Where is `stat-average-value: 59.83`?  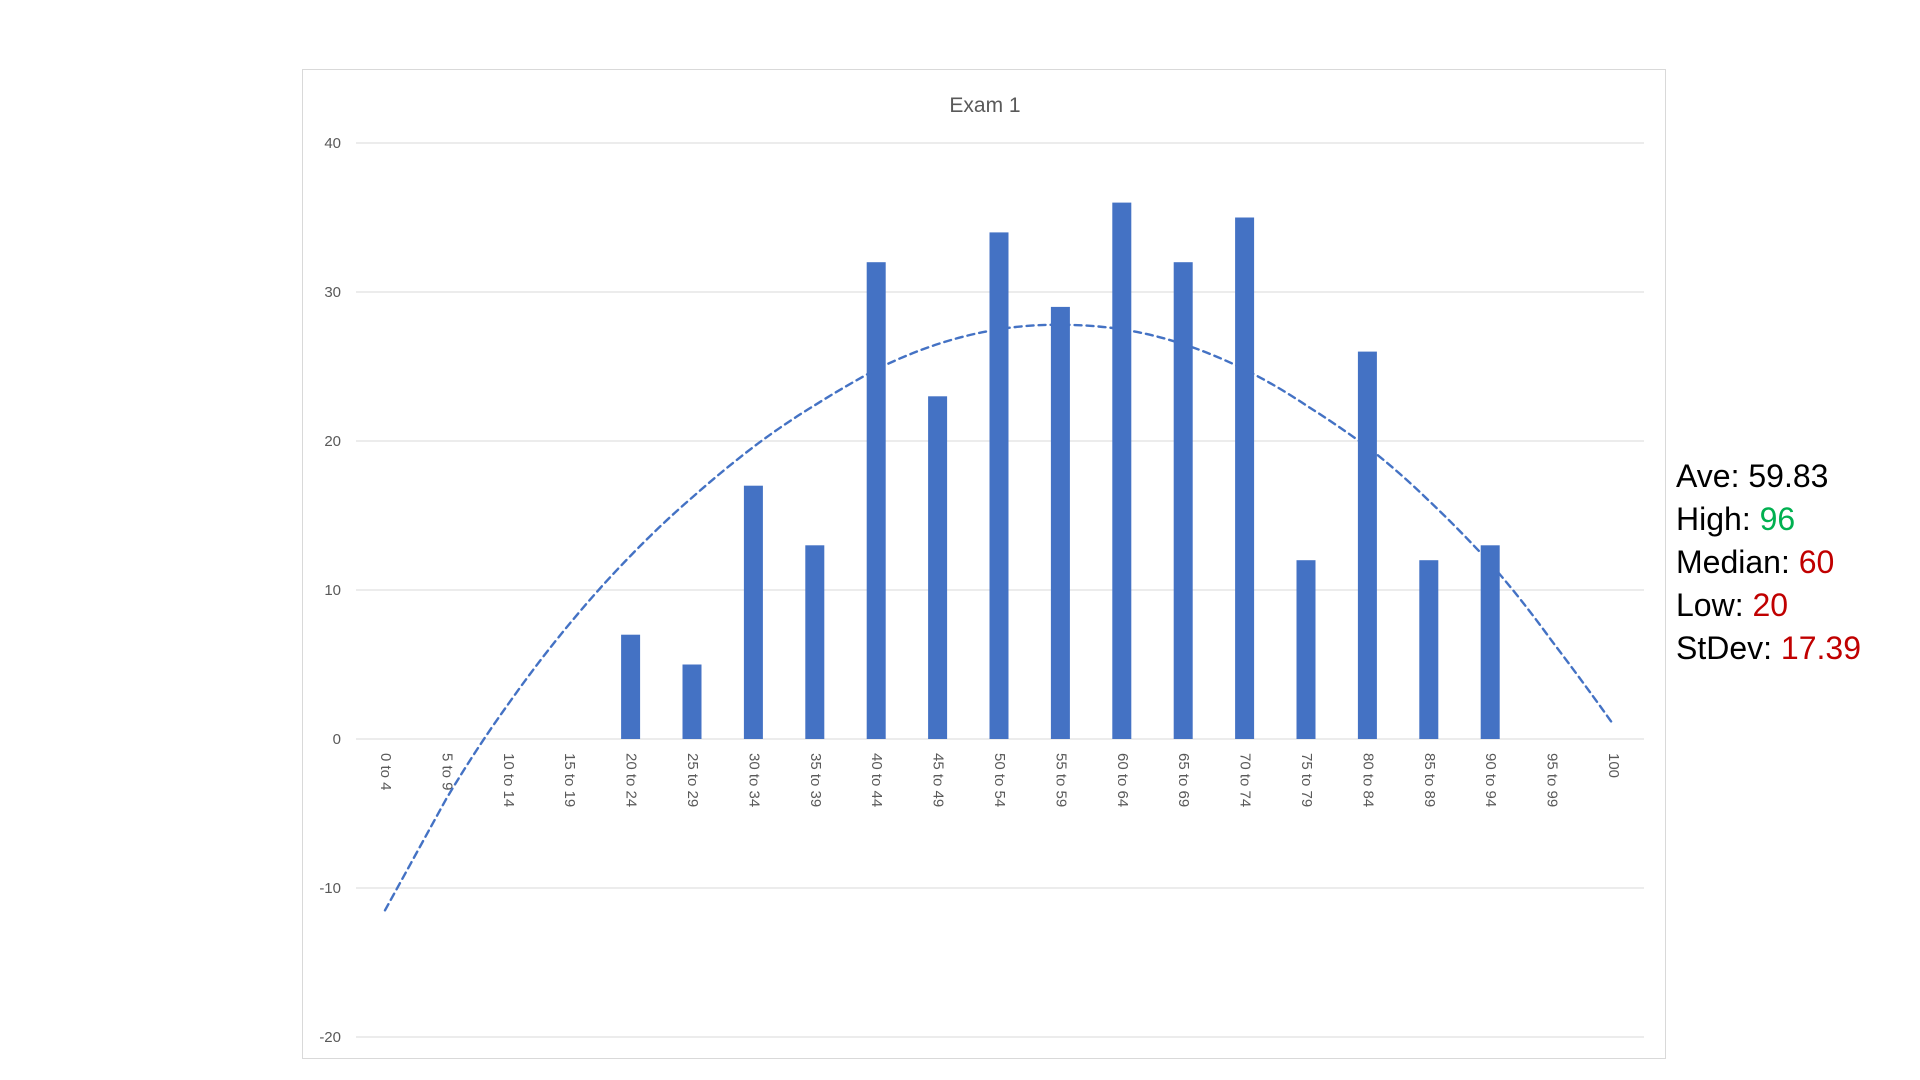
stat-average-value: 59.83 is located at coordinates (1788, 476).